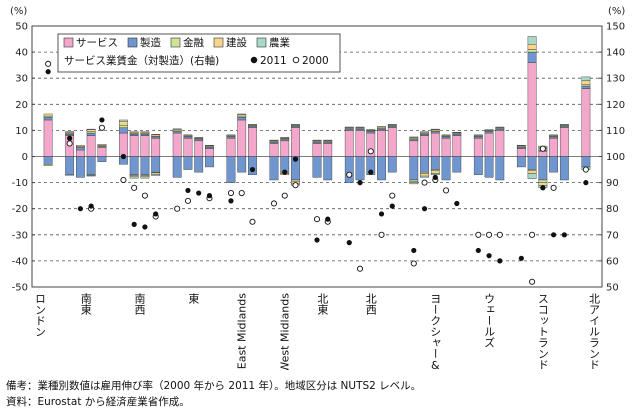 This screenshot has height=413, width=632. Describe the element at coordinates (612, 209) in the screenshot. I see `y2-tick-label: 80` at that location.